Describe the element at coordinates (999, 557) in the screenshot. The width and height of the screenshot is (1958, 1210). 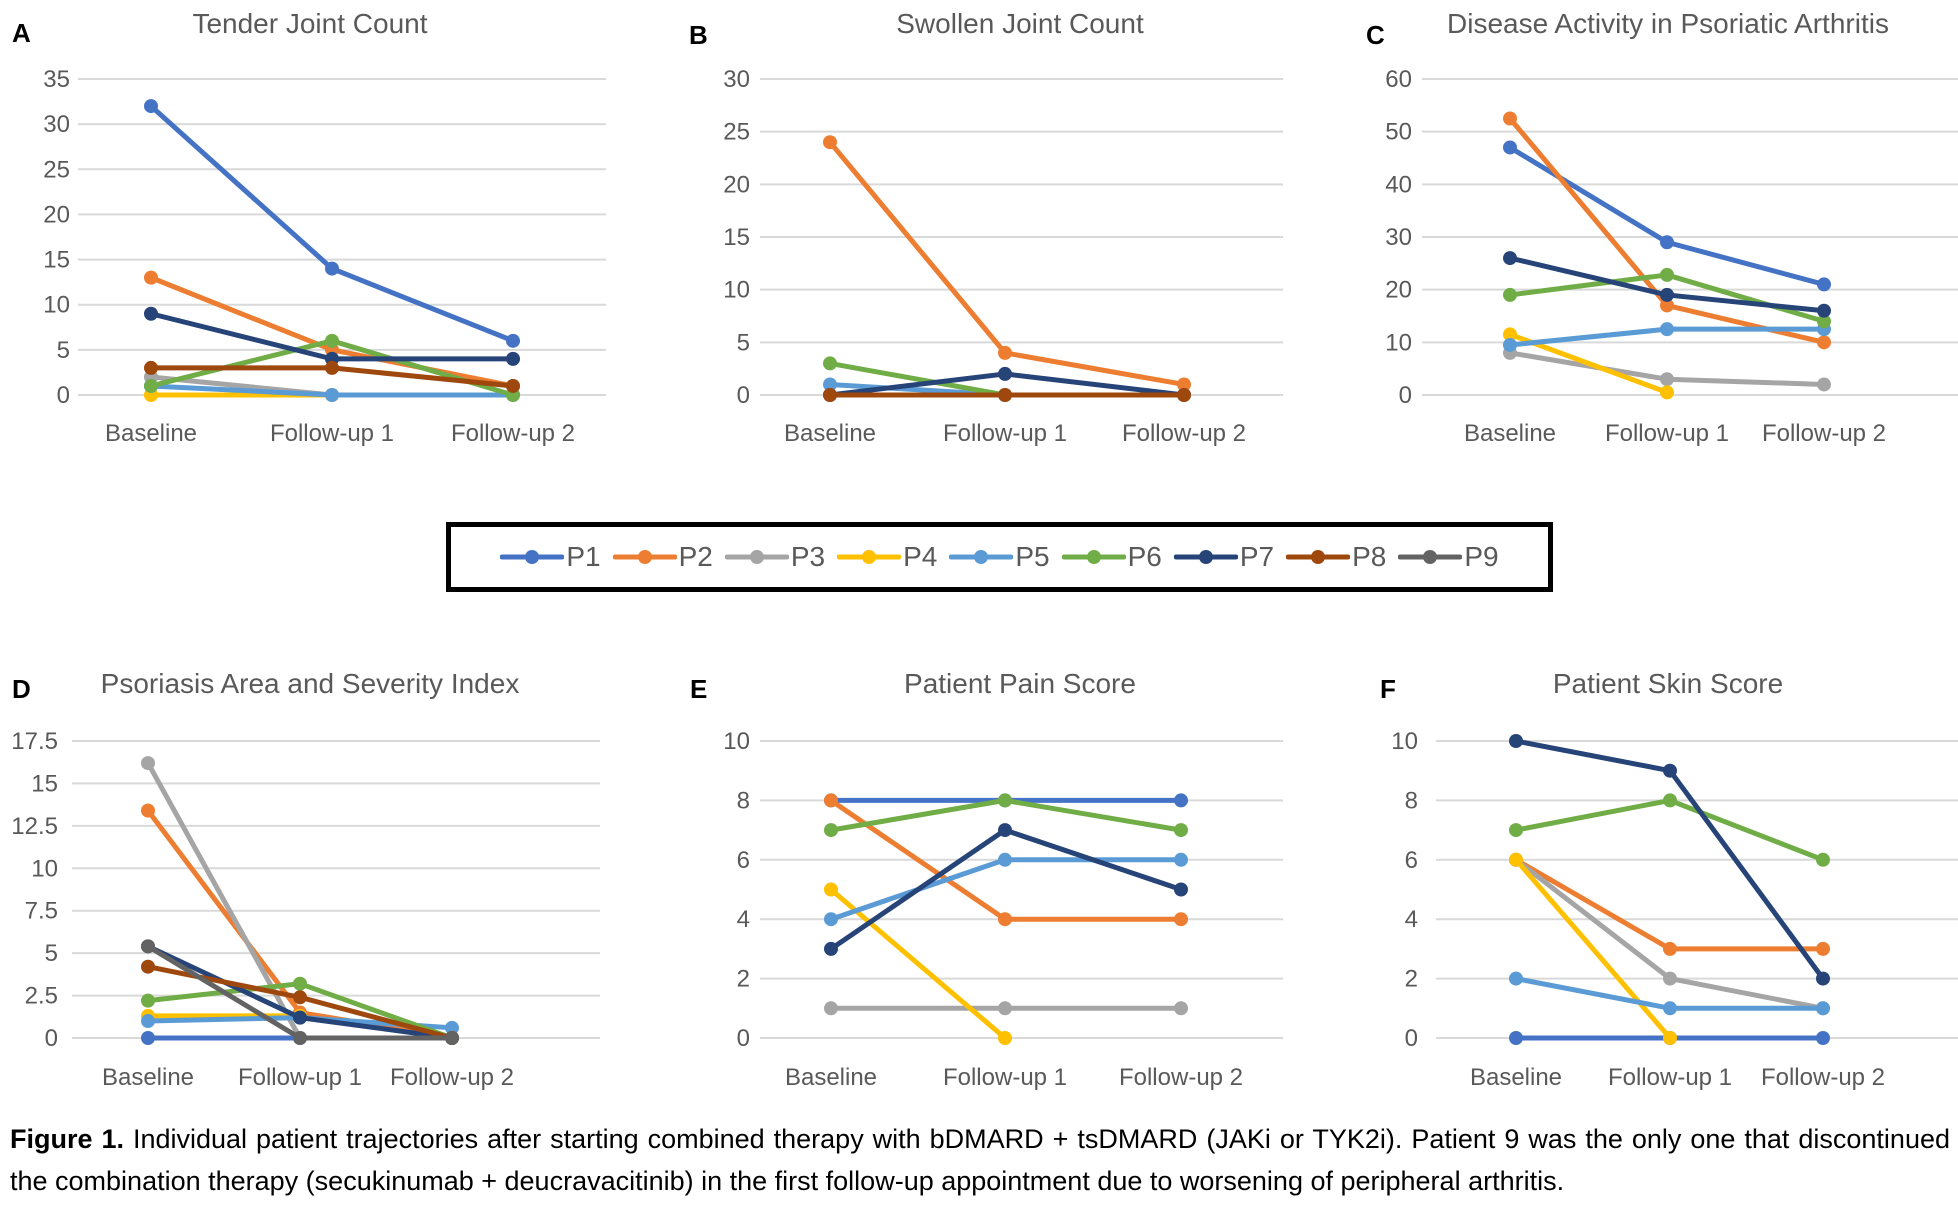
I see `legend-item: P5` at that location.